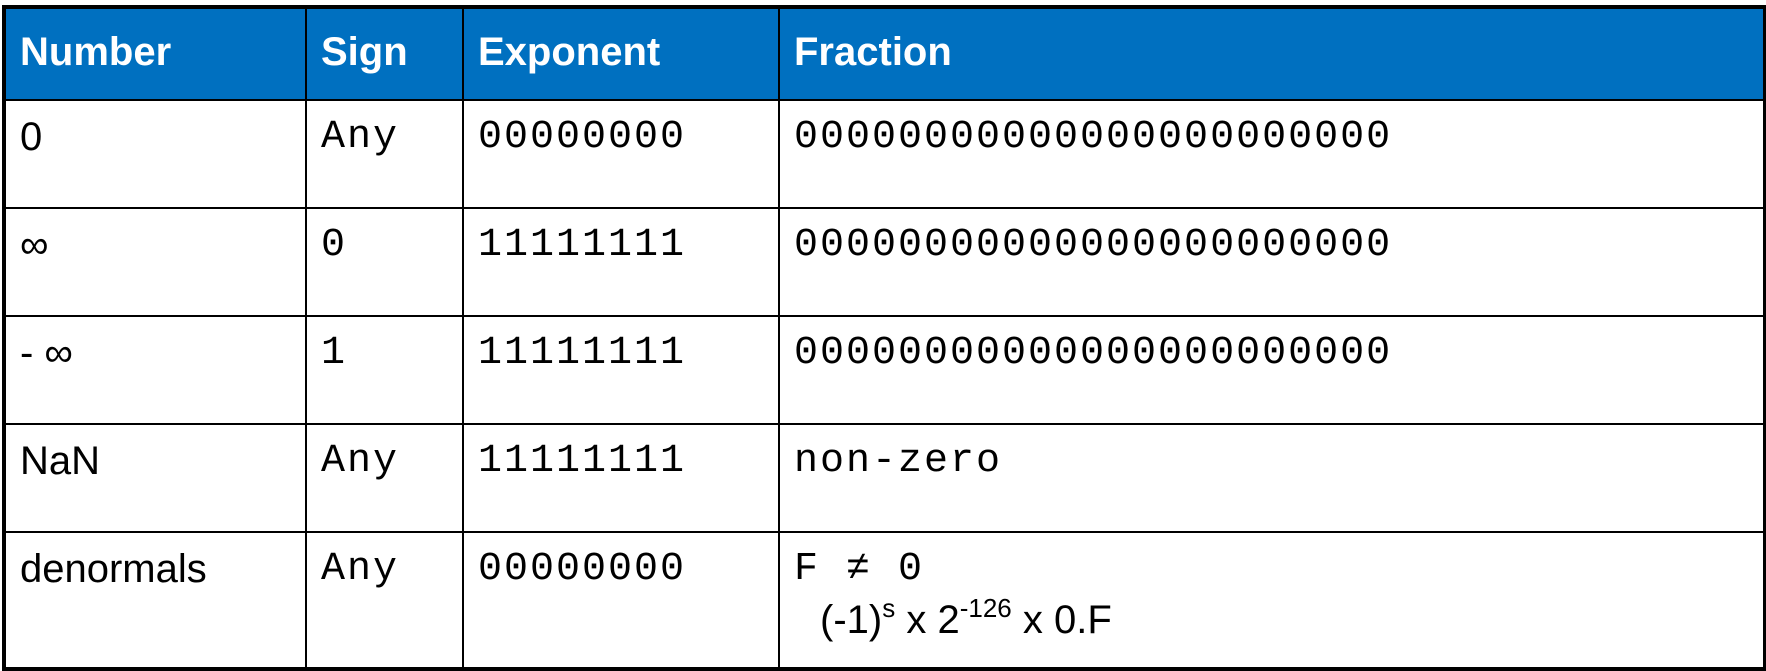  Describe the element at coordinates (927, 620) in the screenshot. I see `formula-mid: x 2` at that location.